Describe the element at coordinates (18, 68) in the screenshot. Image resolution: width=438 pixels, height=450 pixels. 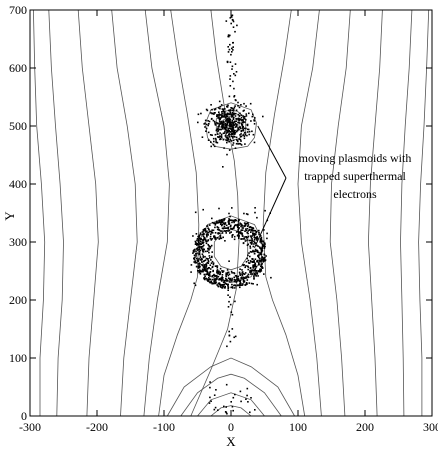
I see `y-tick-label: 600` at that location.